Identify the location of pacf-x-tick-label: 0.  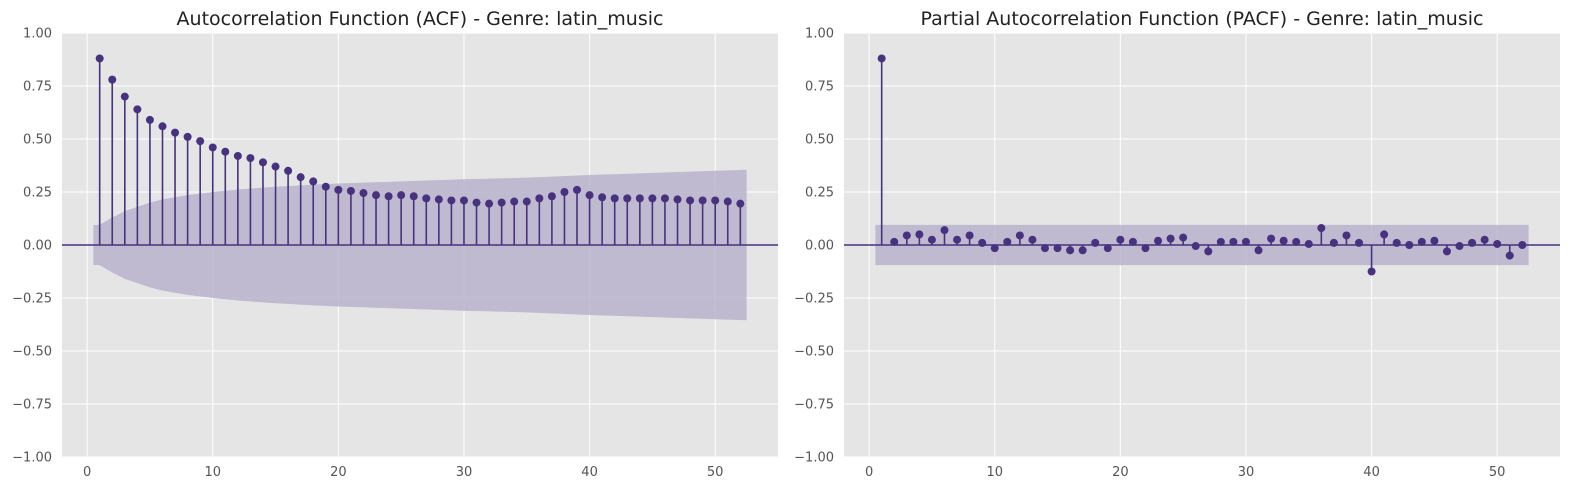
(869, 472).